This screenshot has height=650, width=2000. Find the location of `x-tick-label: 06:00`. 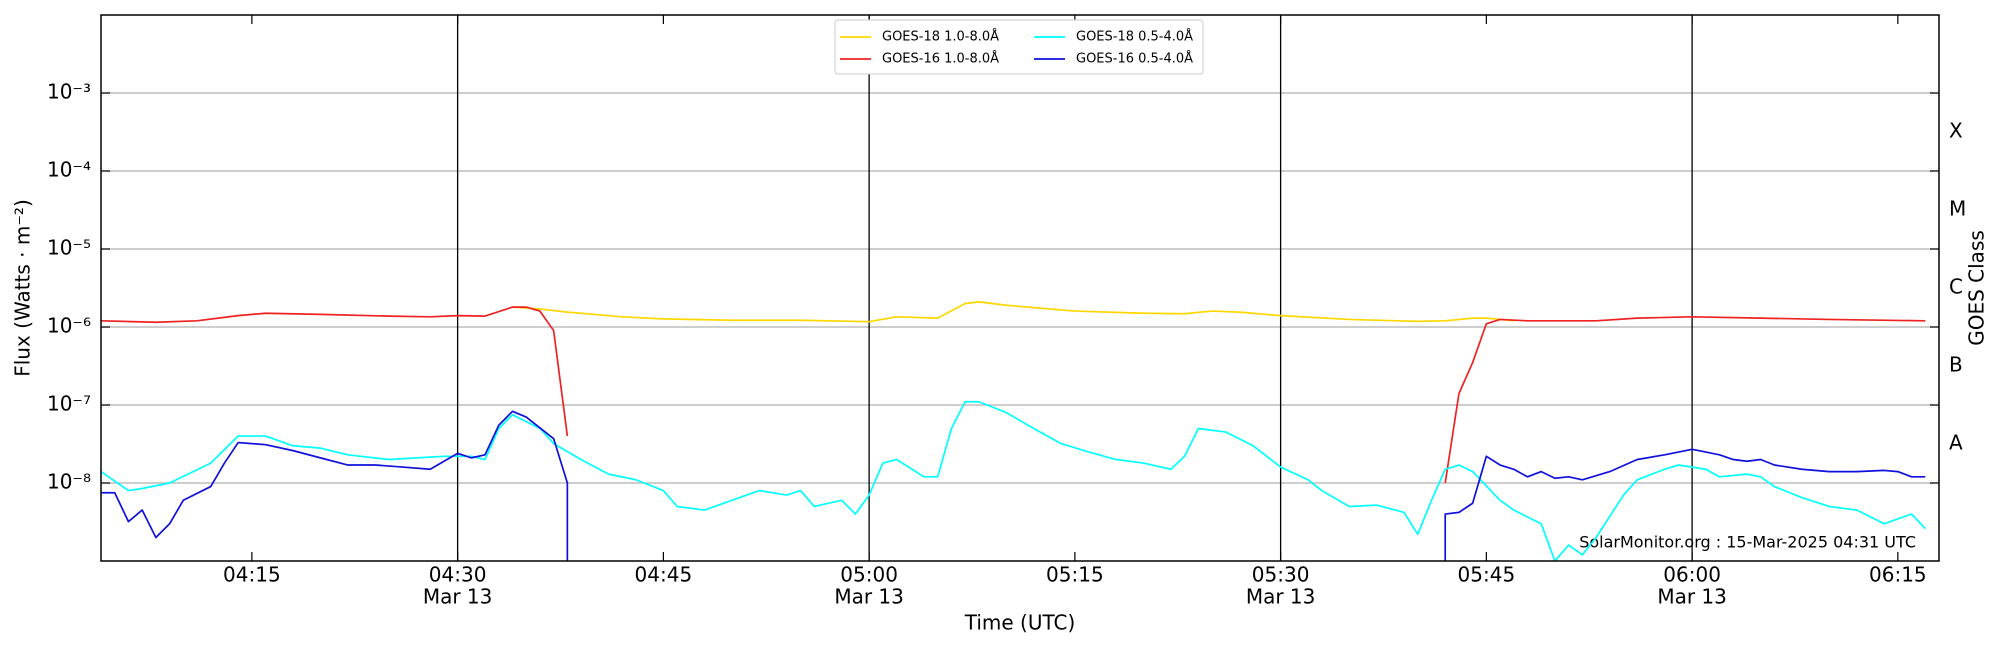

x-tick-label: 06:00 is located at coordinates (1692, 575).